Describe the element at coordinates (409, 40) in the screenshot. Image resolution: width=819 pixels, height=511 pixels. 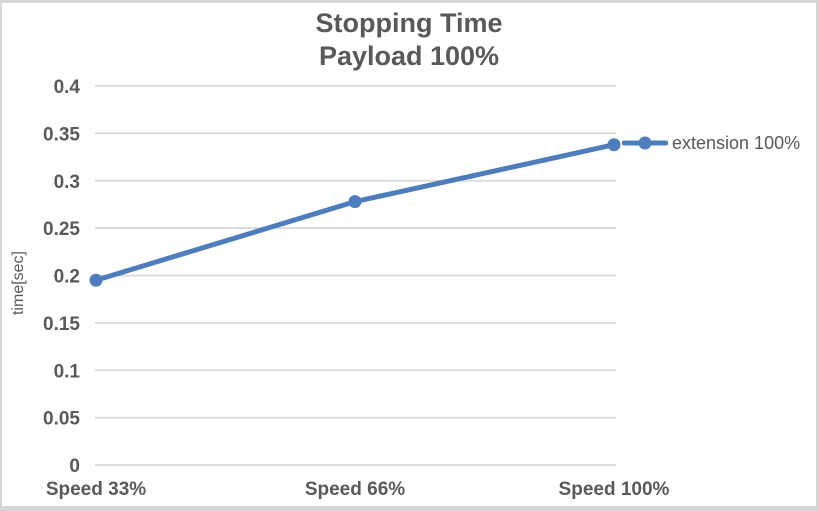
I see `chart-title: Stopping Time Payload 100%` at that location.